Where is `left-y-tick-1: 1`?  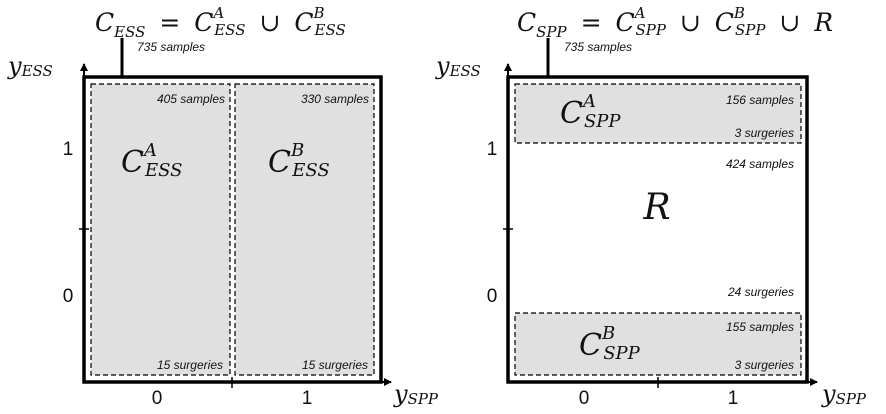
left-y-tick-1: 1 is located at coordinates (68, 149).